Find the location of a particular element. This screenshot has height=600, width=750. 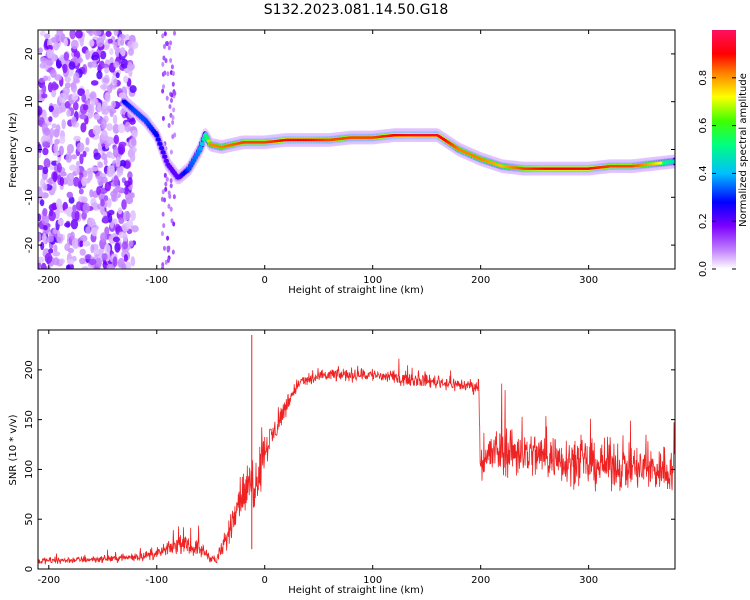

colorbar-gradient is located at coordinates (724, 149).